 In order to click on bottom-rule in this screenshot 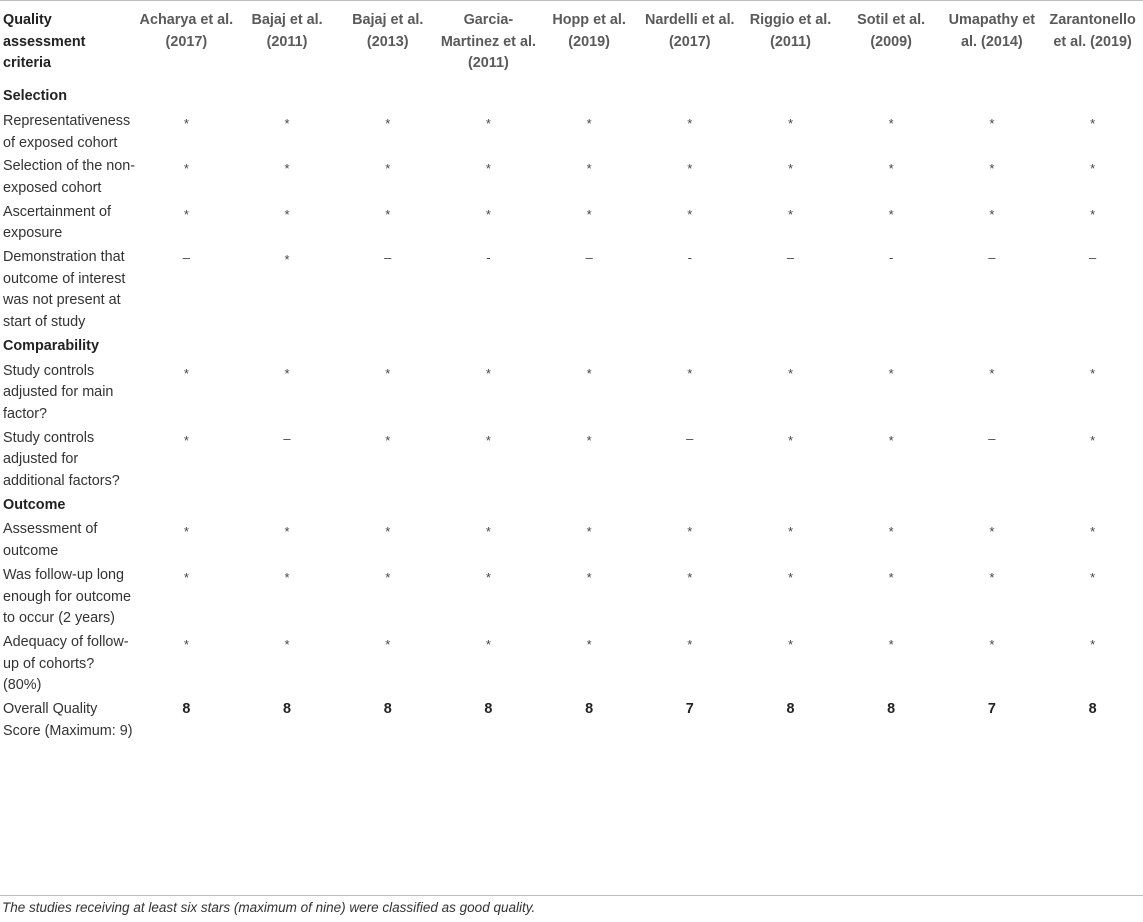, I will do `click(571, 895)`.